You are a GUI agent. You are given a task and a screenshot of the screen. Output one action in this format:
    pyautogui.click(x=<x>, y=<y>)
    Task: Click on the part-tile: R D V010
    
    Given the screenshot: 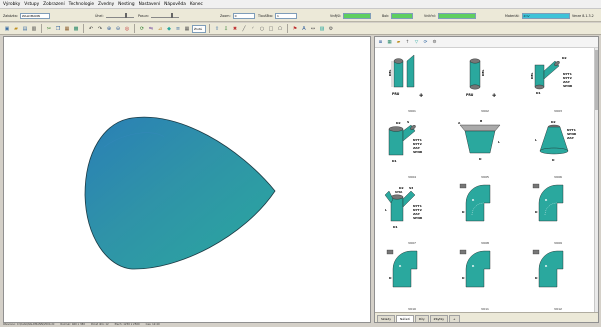 What is the action you would take?
    pyautogui.click(x=412, y=279)
    